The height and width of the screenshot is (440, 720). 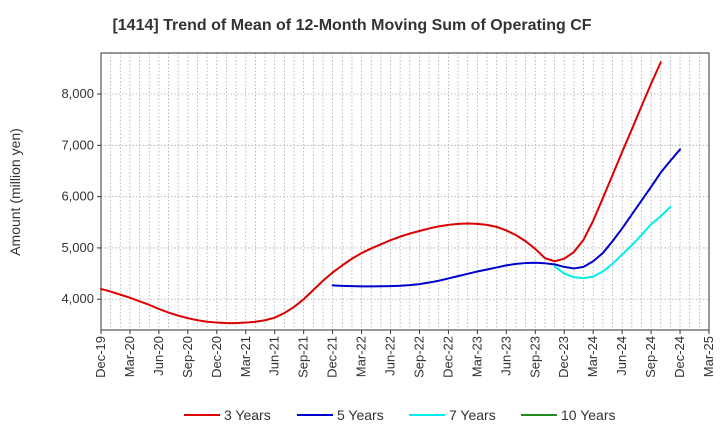 What do you see at coordinates (245, 356) in the screenshot?
I see `x-tick-label: Mar-21` at bounding box center [245, 356].